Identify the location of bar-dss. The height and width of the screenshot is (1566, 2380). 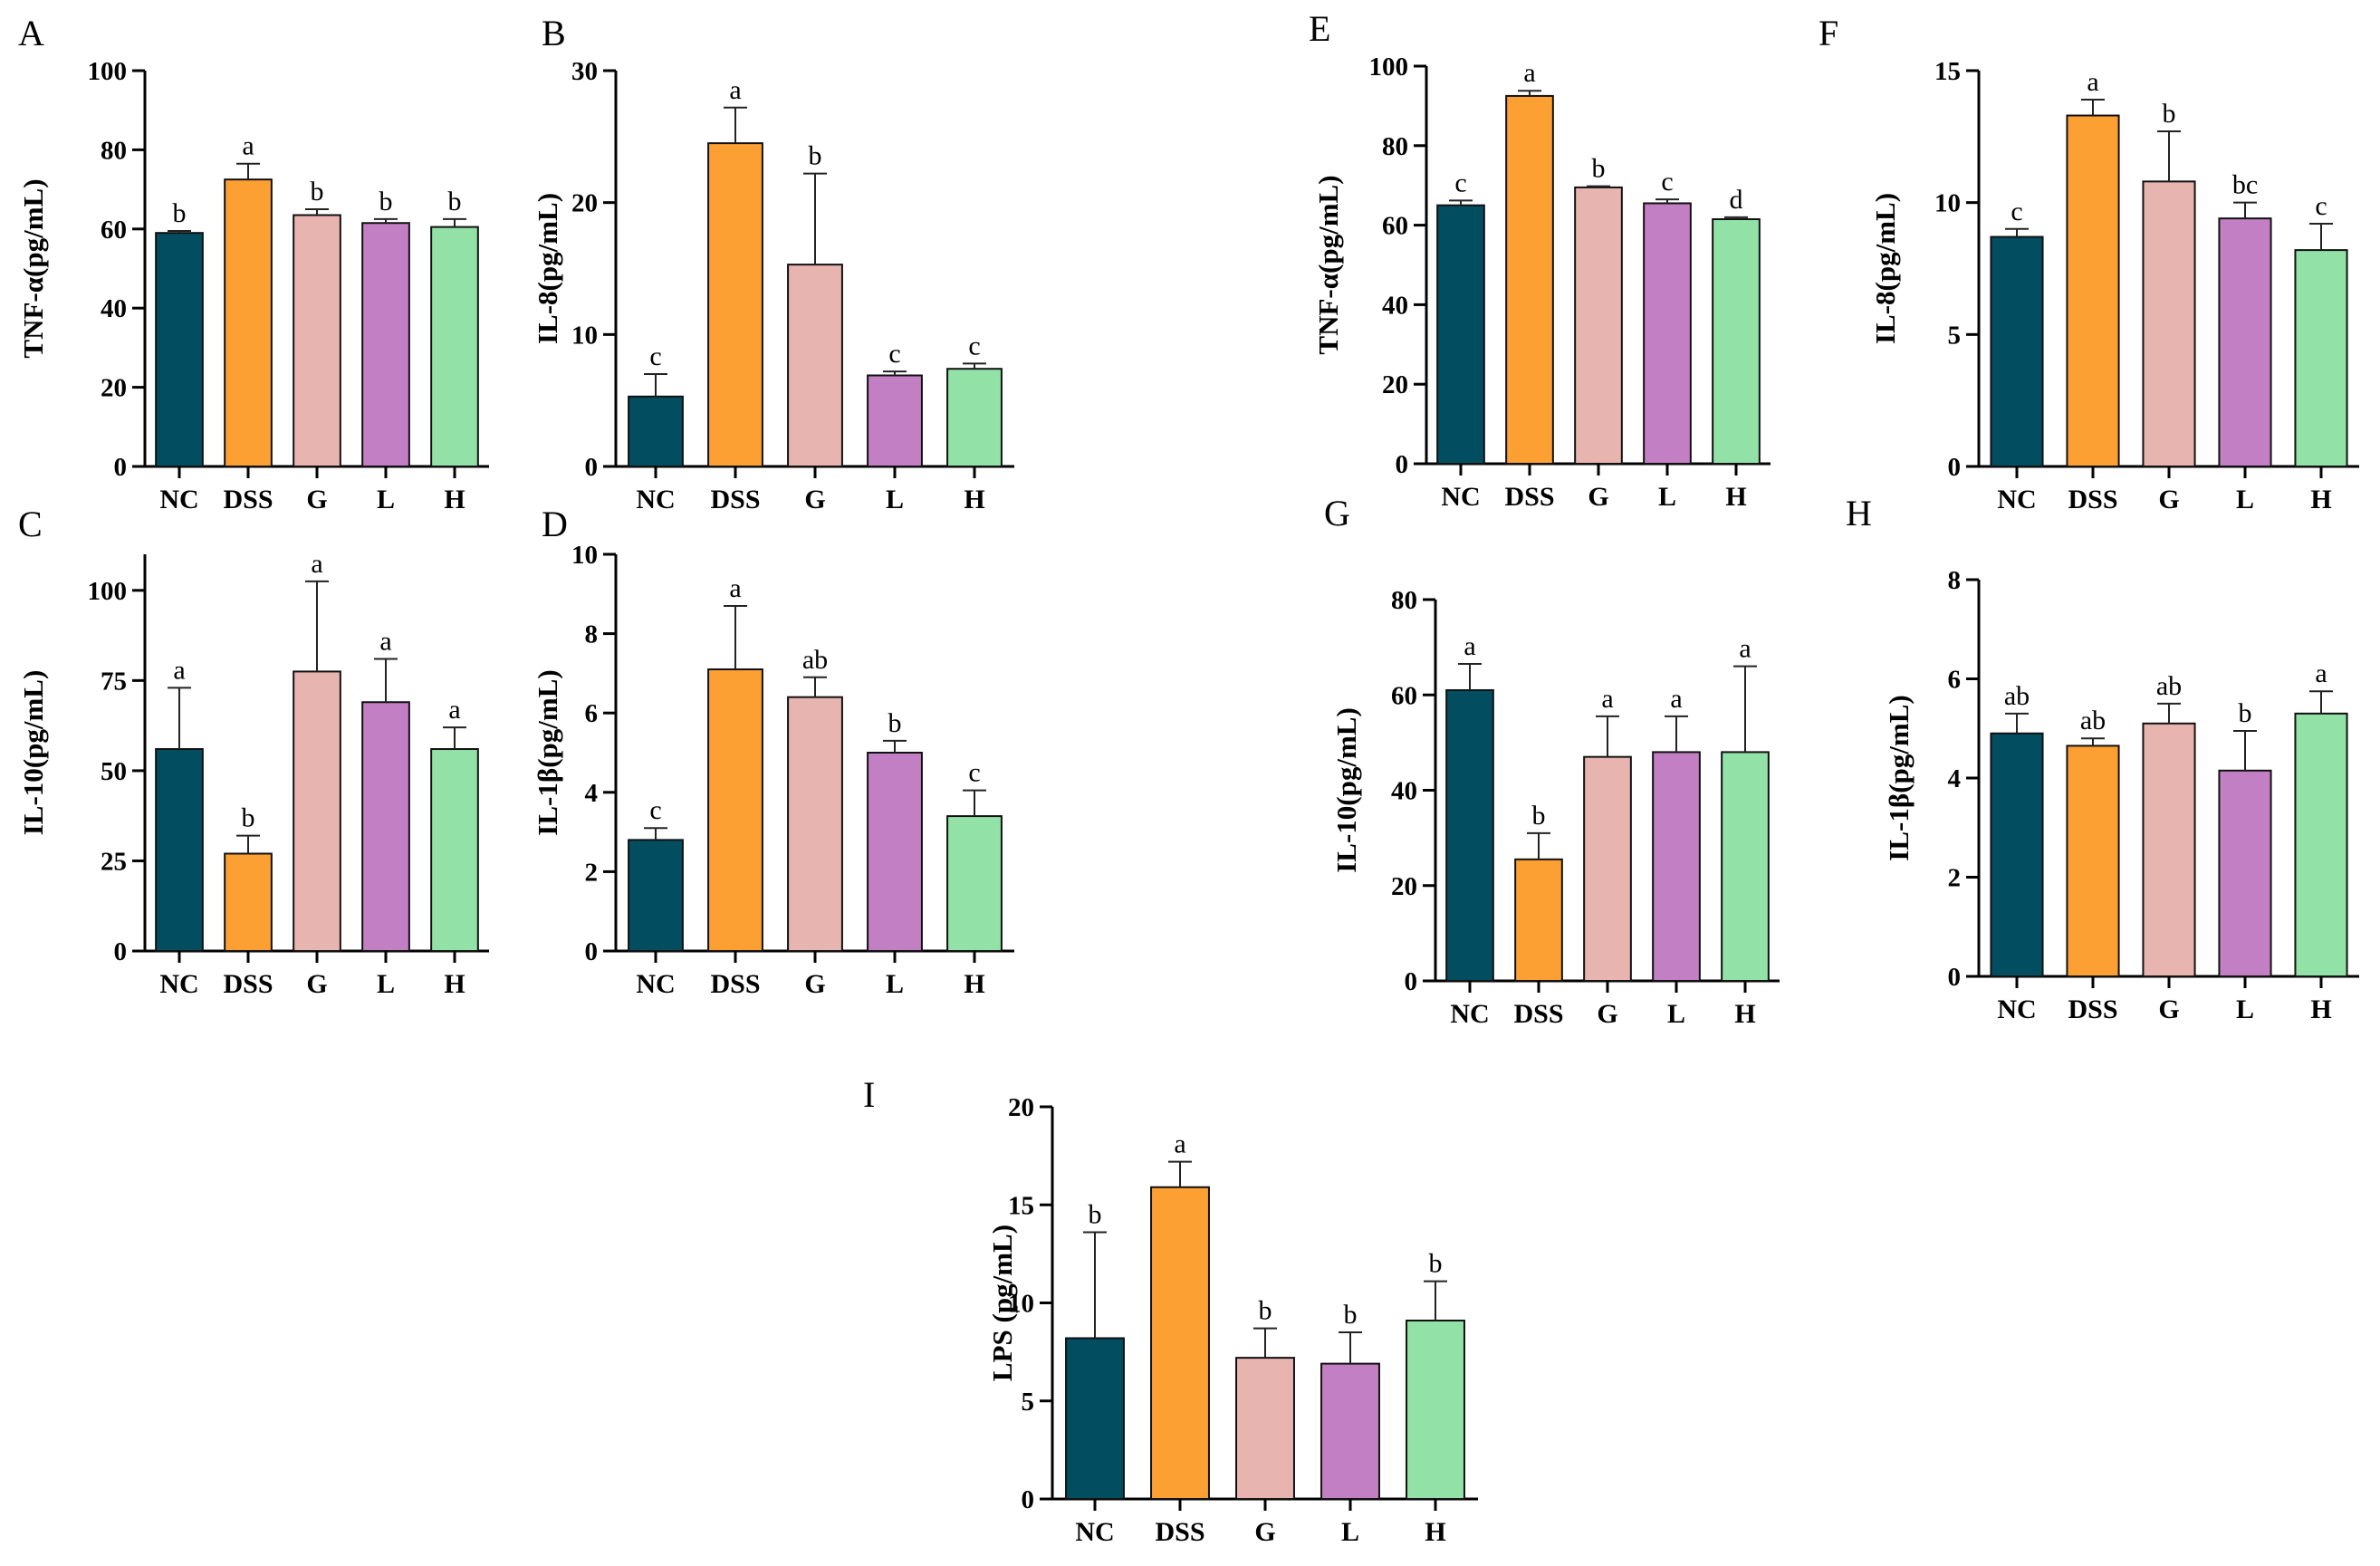
(249, 323).